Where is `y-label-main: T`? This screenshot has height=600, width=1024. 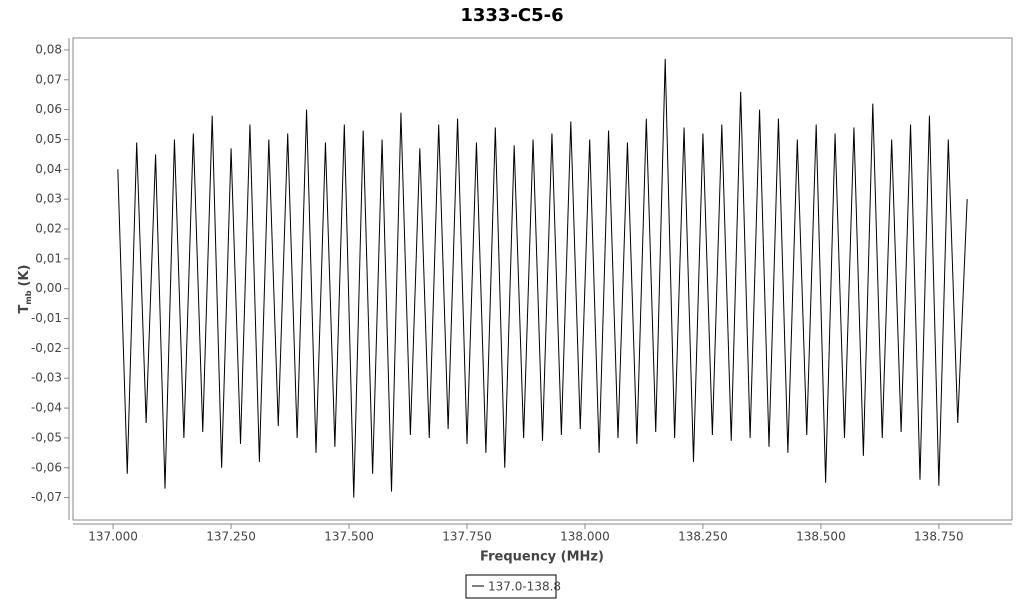
y-label-main: T is located at coordinates (24, 308).